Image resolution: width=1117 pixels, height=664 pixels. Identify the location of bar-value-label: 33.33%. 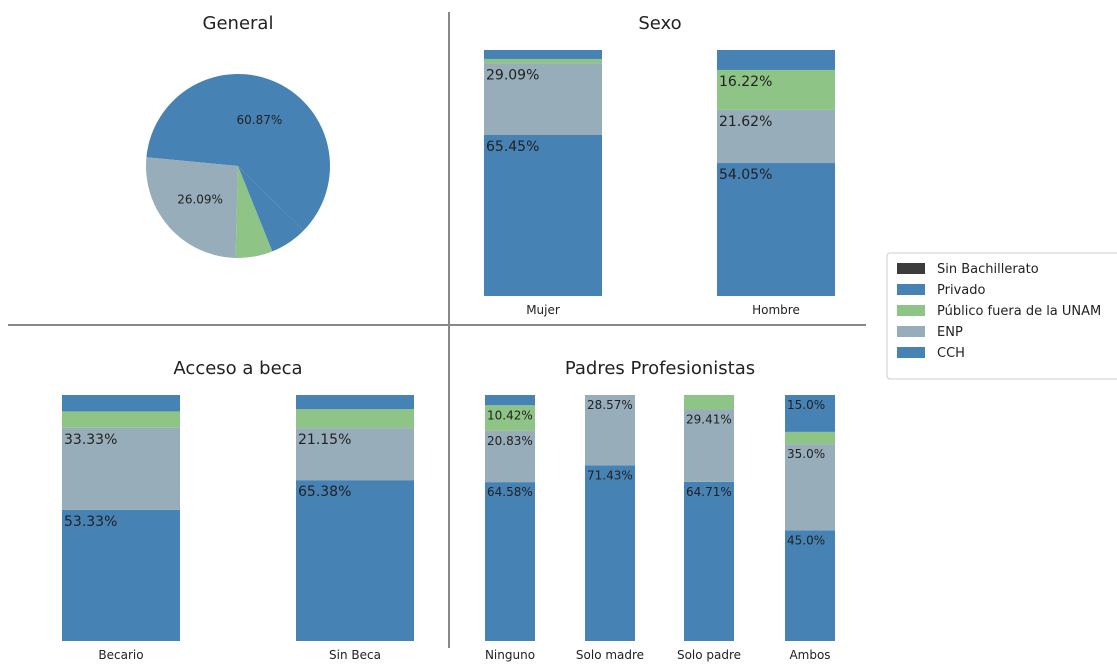
(90, 440).